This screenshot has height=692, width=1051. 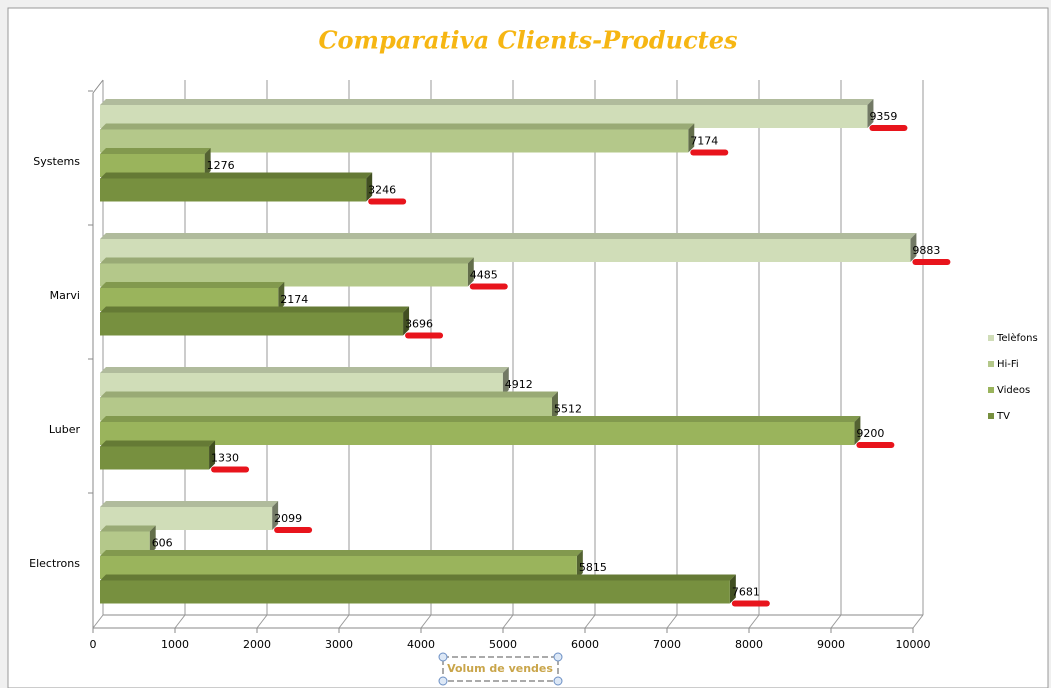 What do you see at coordinates (500, 669) in the screenshot?
I see `selection-box` at bounding box center [500, 669].